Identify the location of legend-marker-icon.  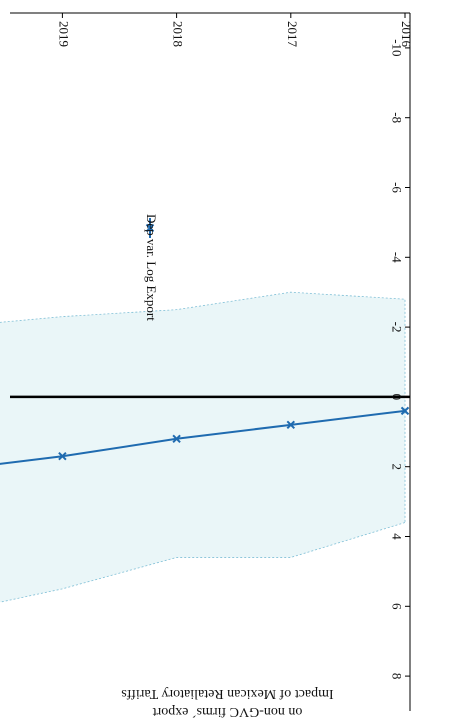
(150, 228).